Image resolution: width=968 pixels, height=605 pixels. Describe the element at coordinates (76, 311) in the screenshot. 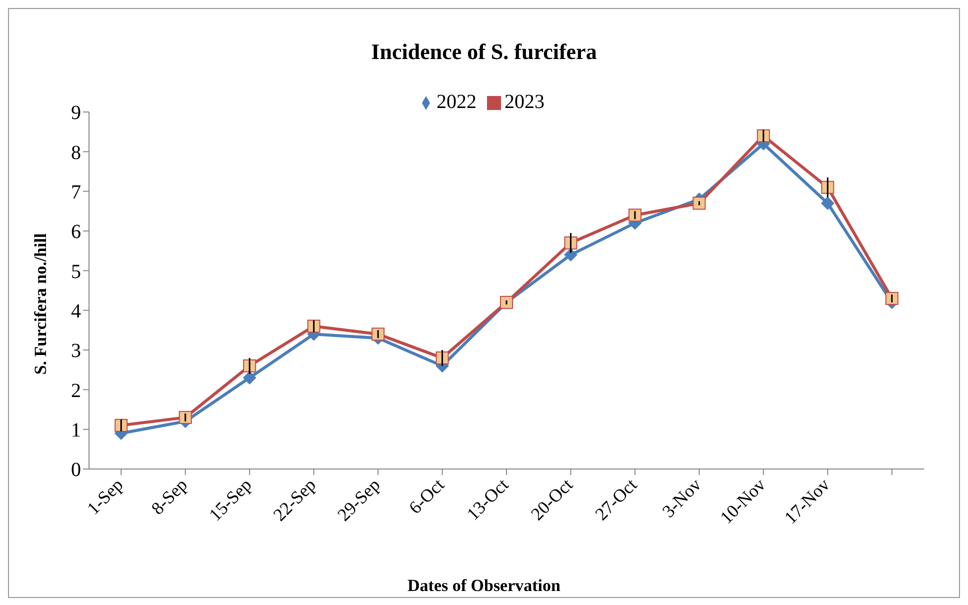

I see `y-tick-label: 4` at that location.